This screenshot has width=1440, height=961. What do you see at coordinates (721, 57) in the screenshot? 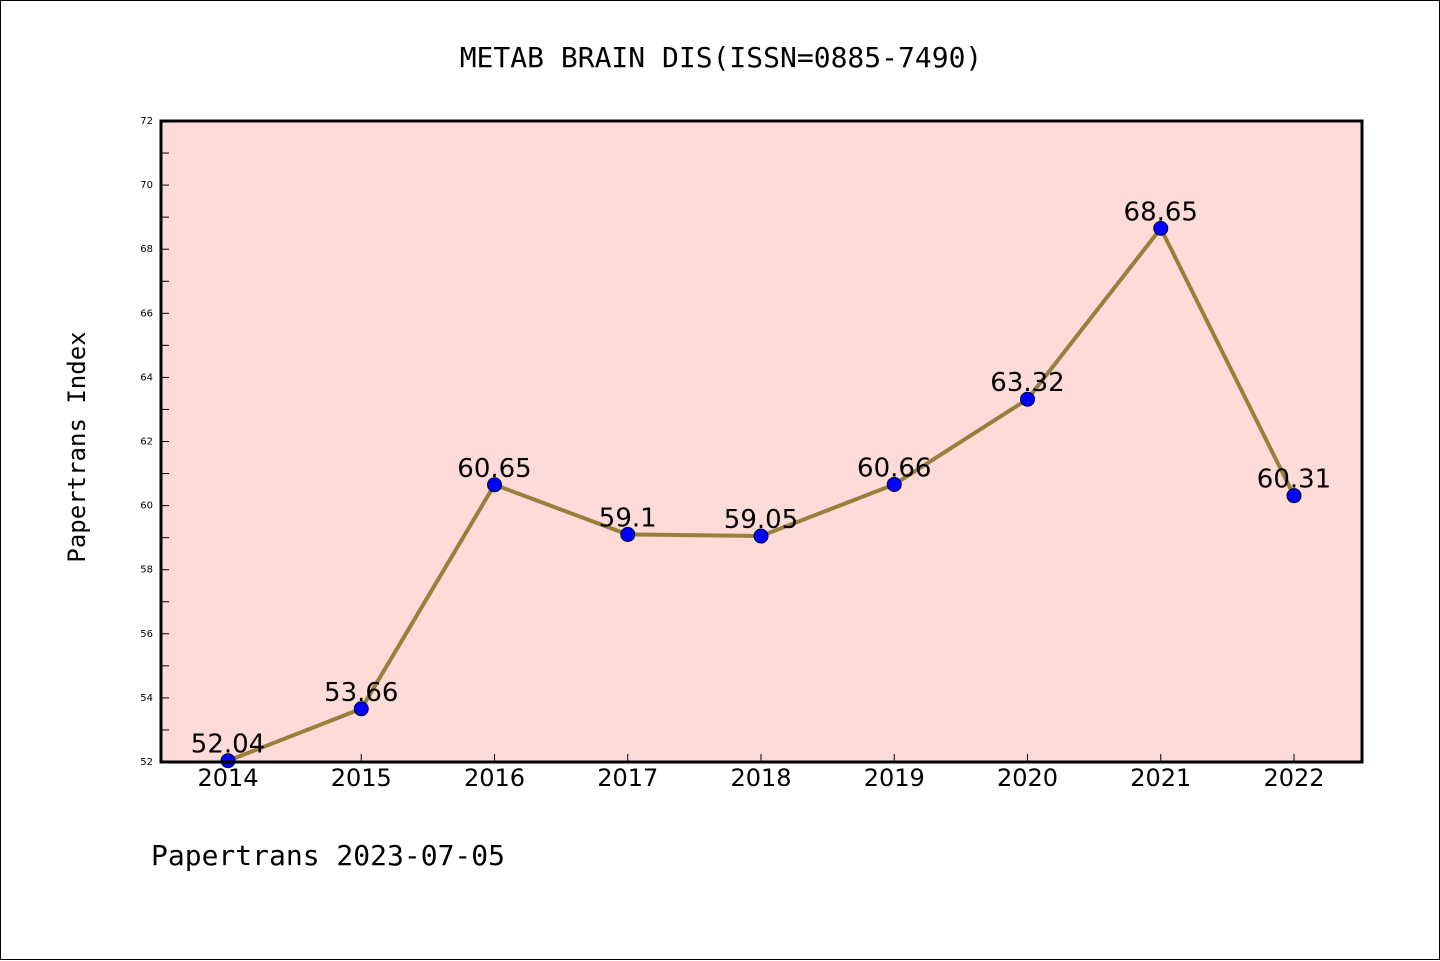
I see `chart-title: METAB BRAIN DIS(ISSN=0885-7490)` at bounding box center [721, 57].